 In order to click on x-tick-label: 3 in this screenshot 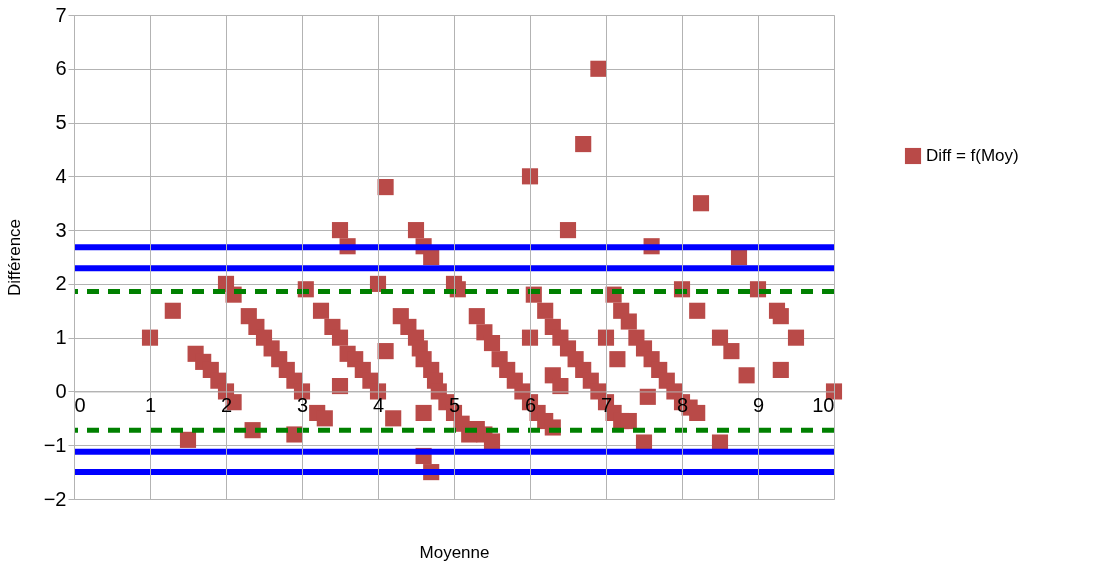, I will do `click(302, 404)`.